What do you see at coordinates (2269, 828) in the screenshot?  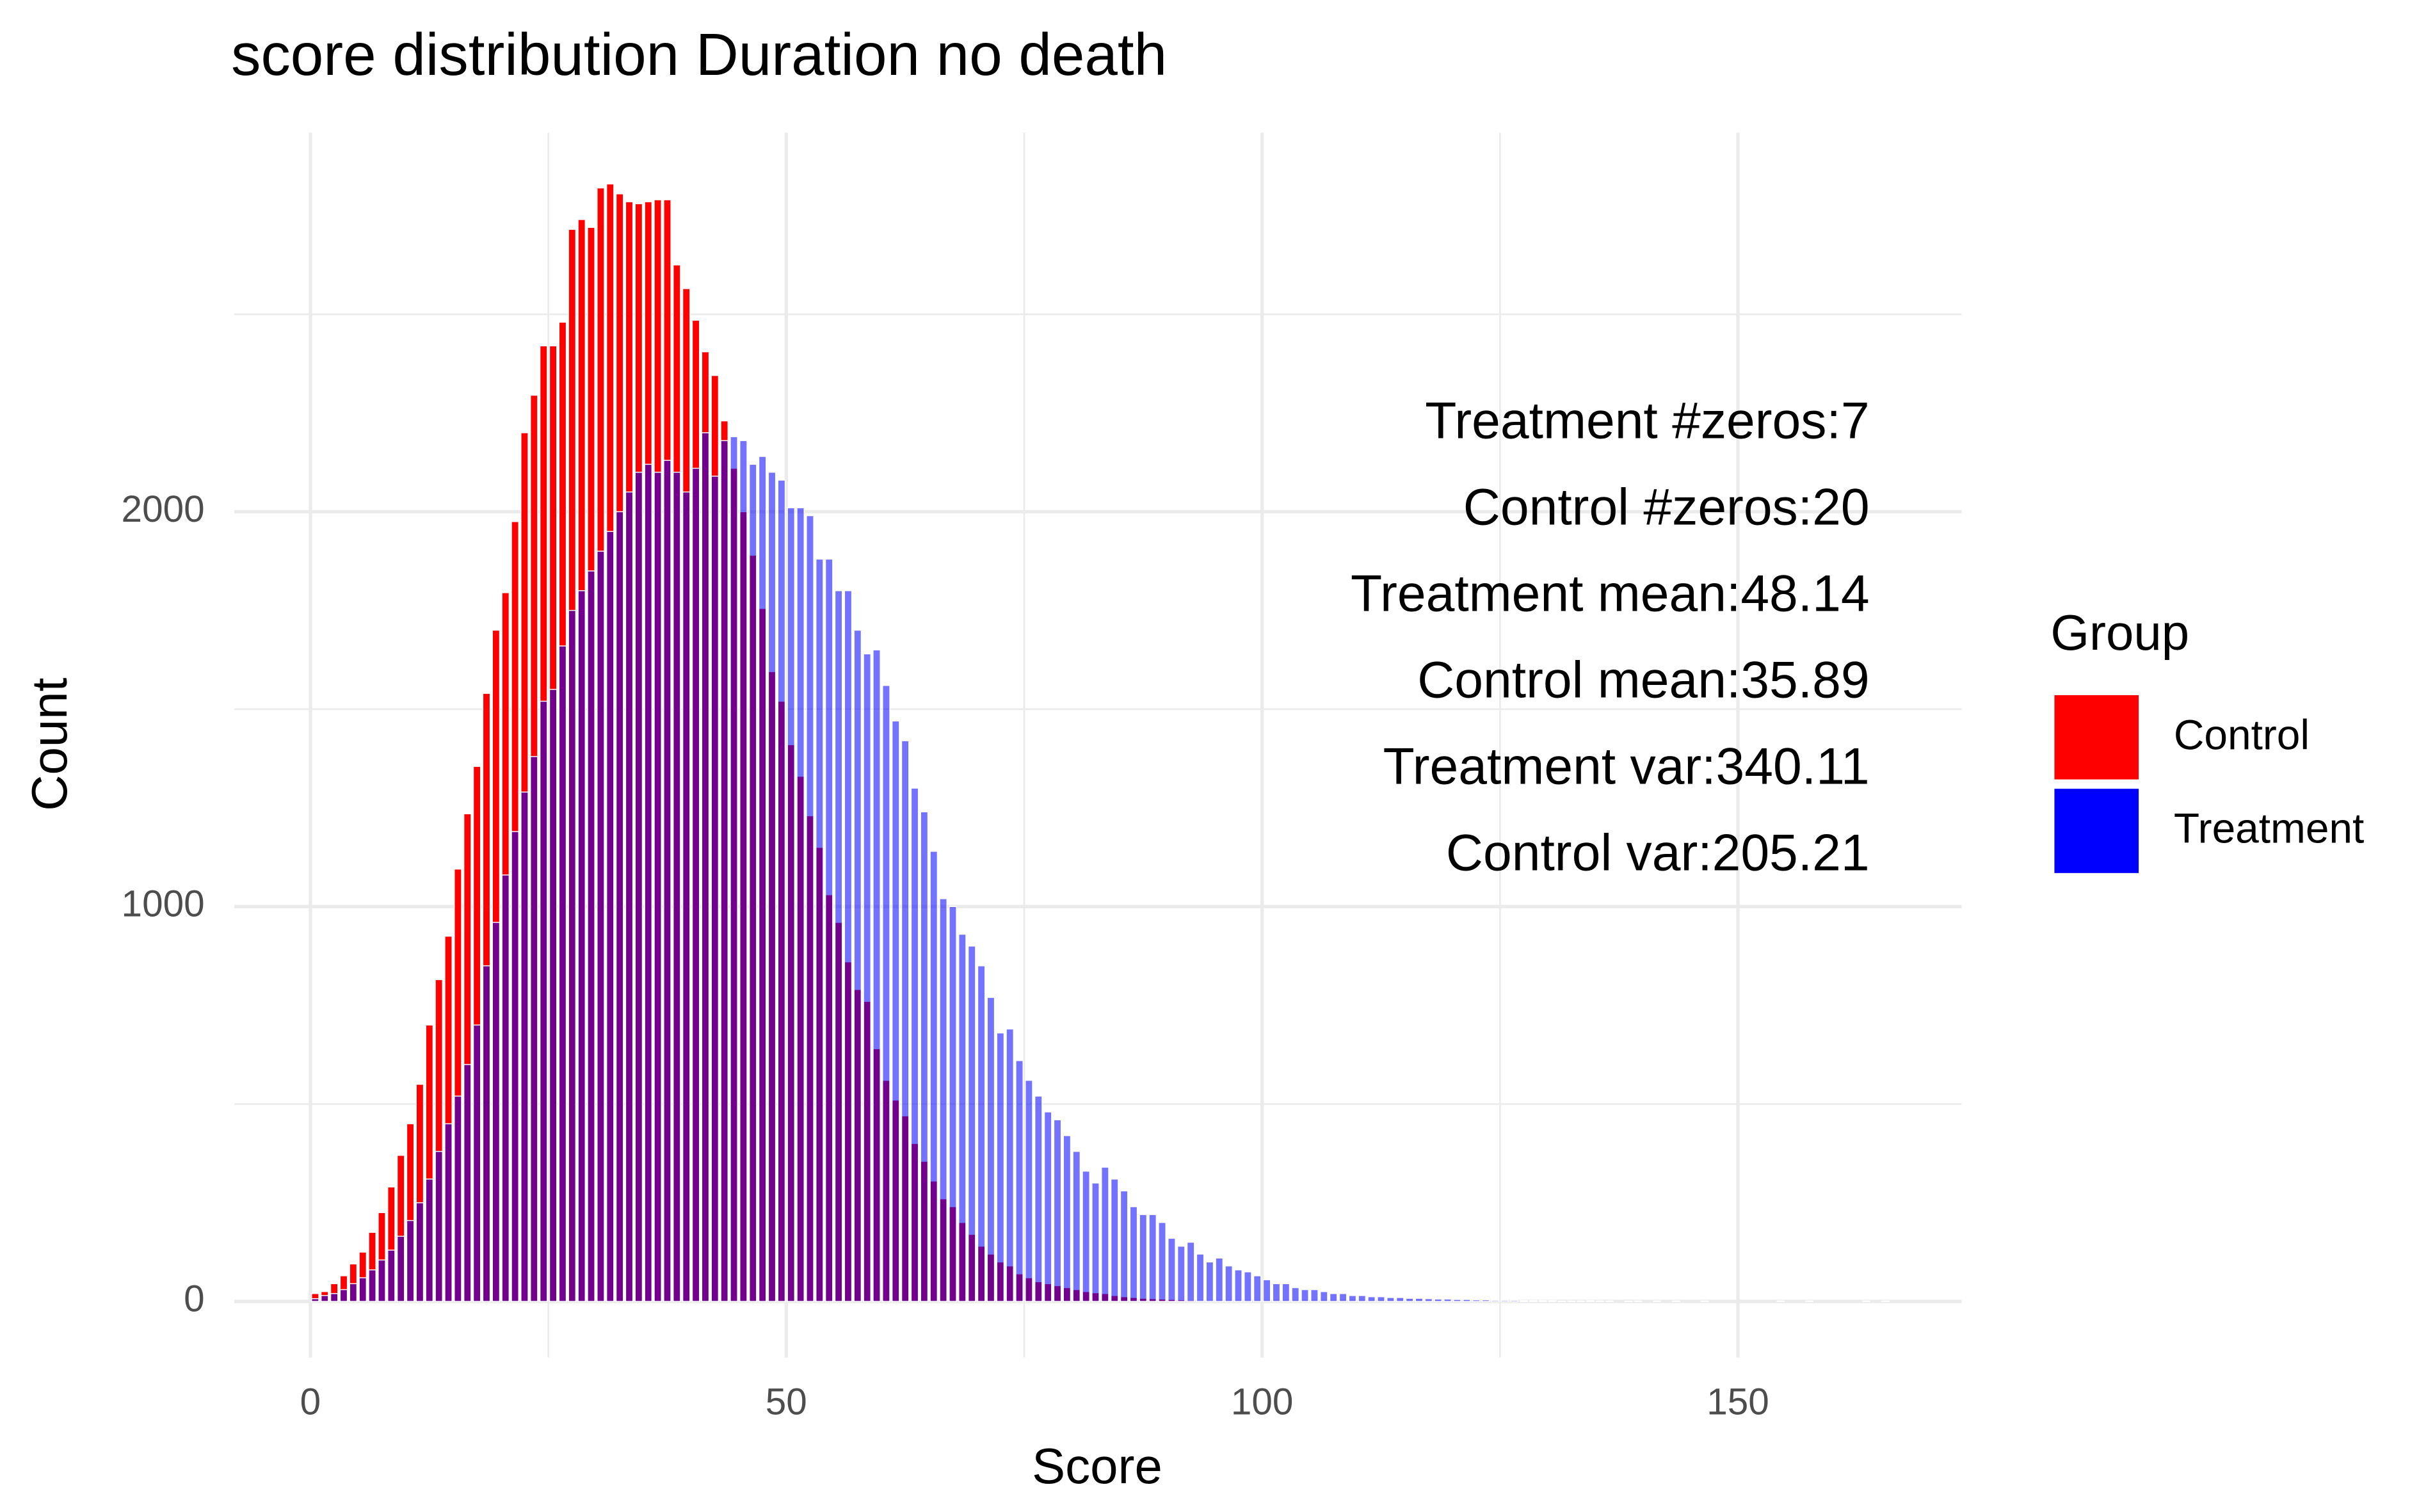 I see `legend-label: Treatment` at bounding box center [2269, 828].